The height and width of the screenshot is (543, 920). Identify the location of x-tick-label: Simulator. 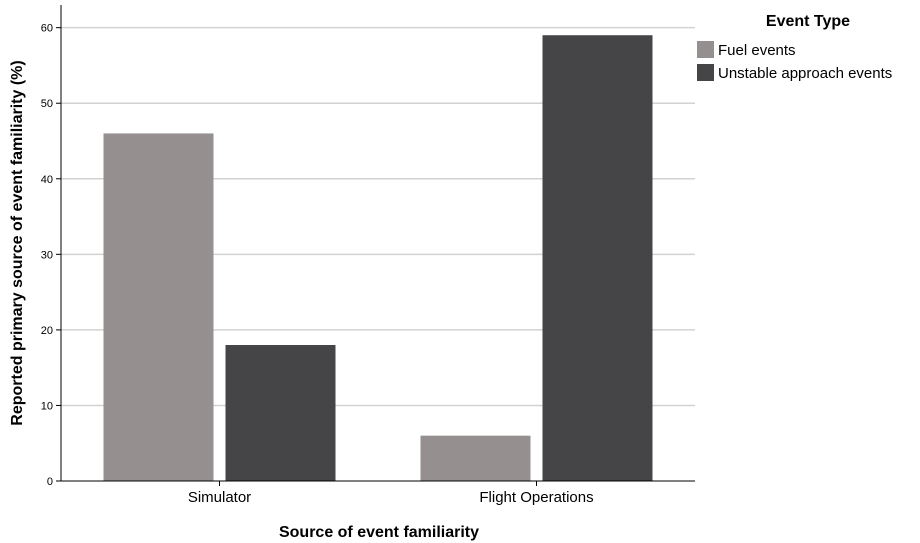
(219, 497).